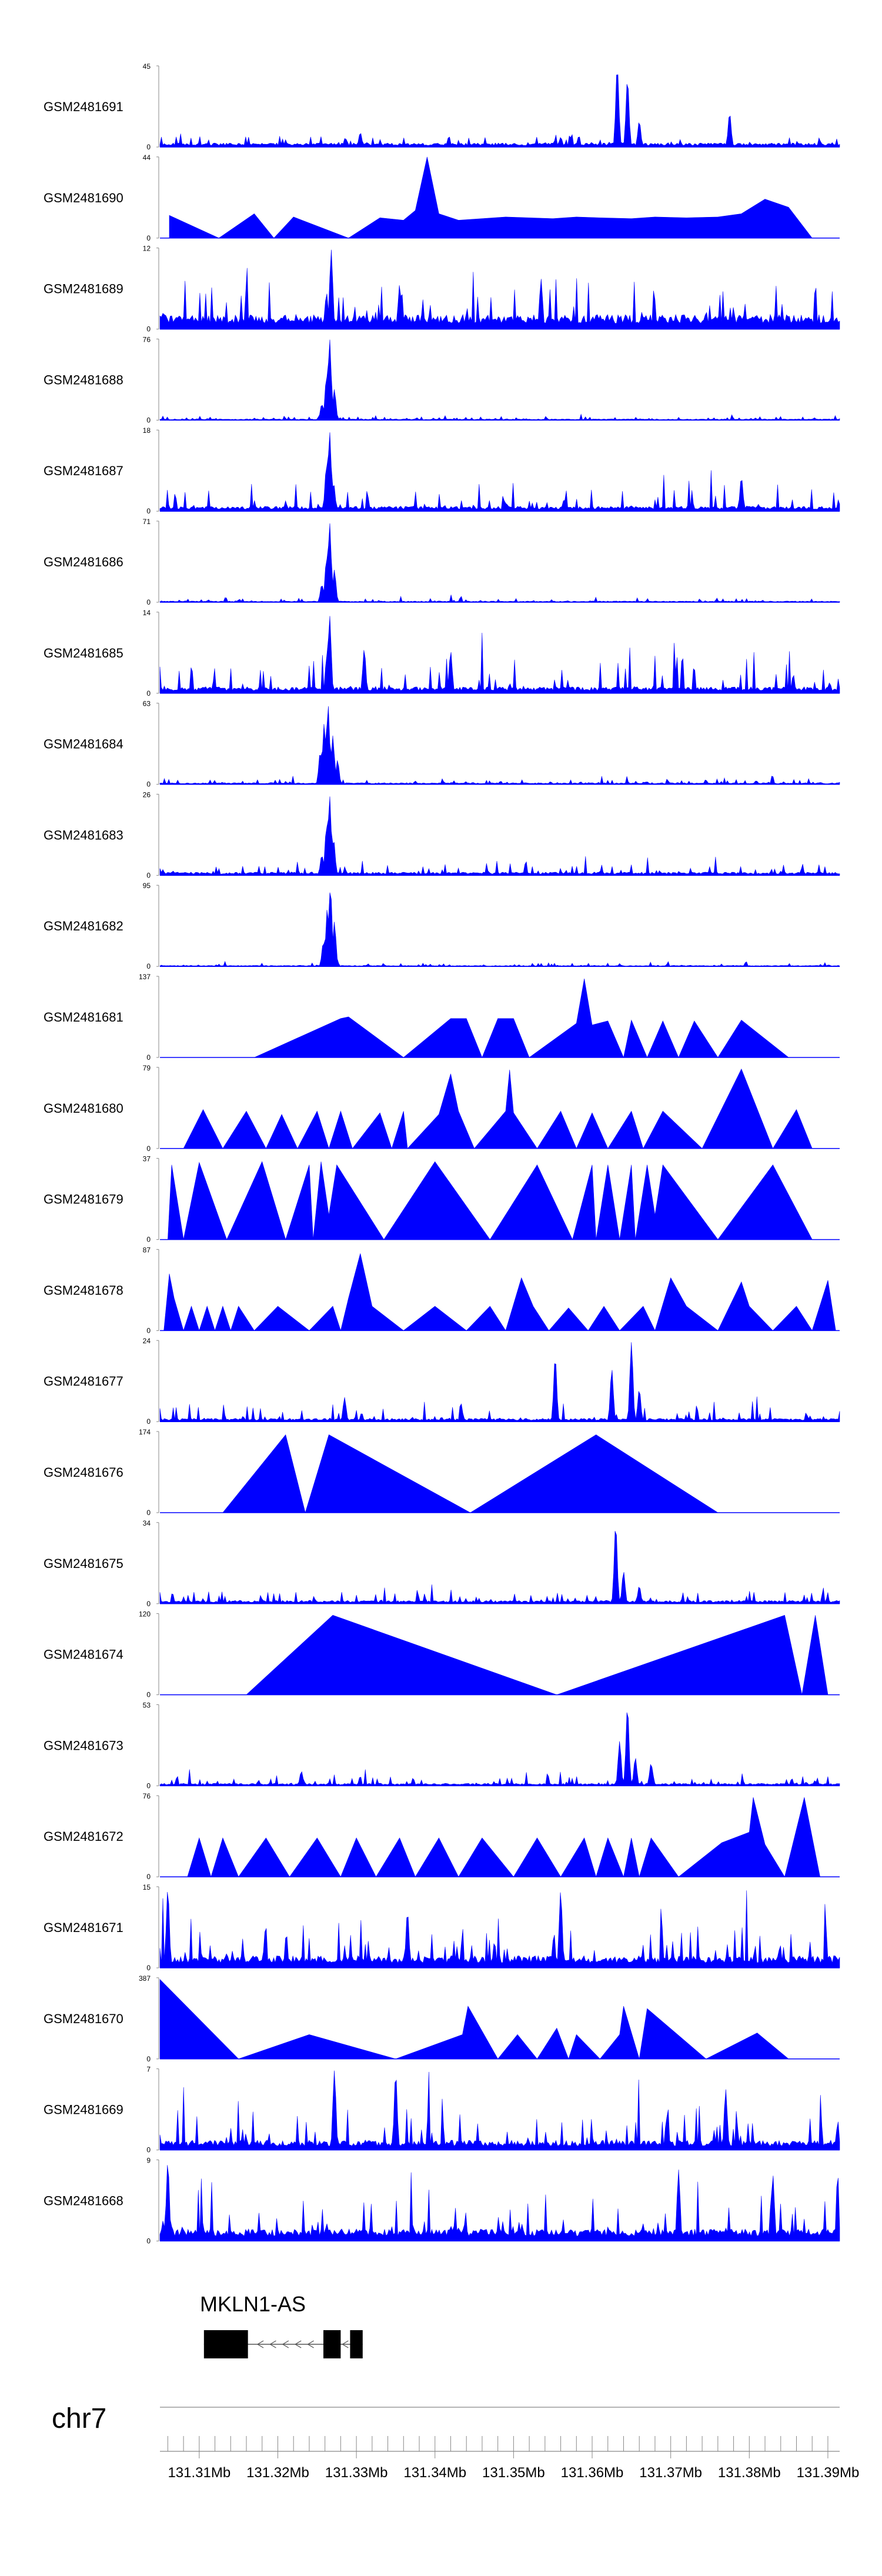 This screenshot has width=882, height=2576. I want to click on track-GSM2481690: GSM2481690 44 0, so click(442, 198).